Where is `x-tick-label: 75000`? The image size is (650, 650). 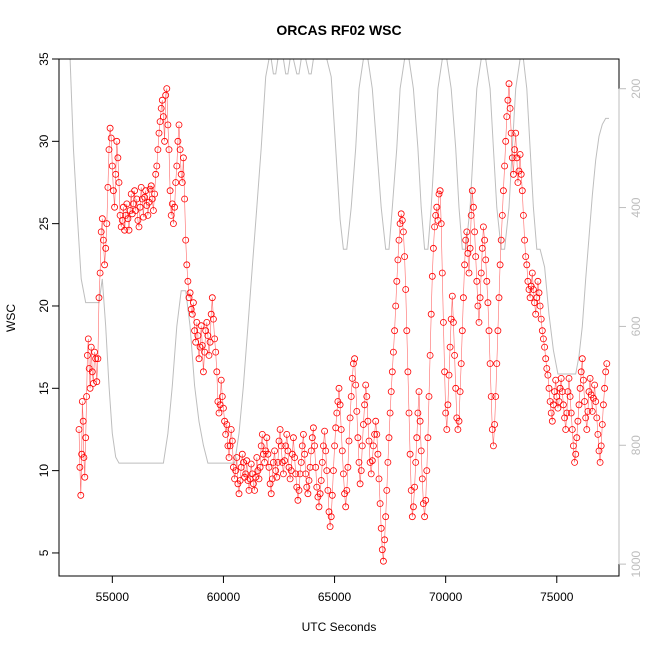 x-tick-label: 75000 is located at coordinates (557, 597).